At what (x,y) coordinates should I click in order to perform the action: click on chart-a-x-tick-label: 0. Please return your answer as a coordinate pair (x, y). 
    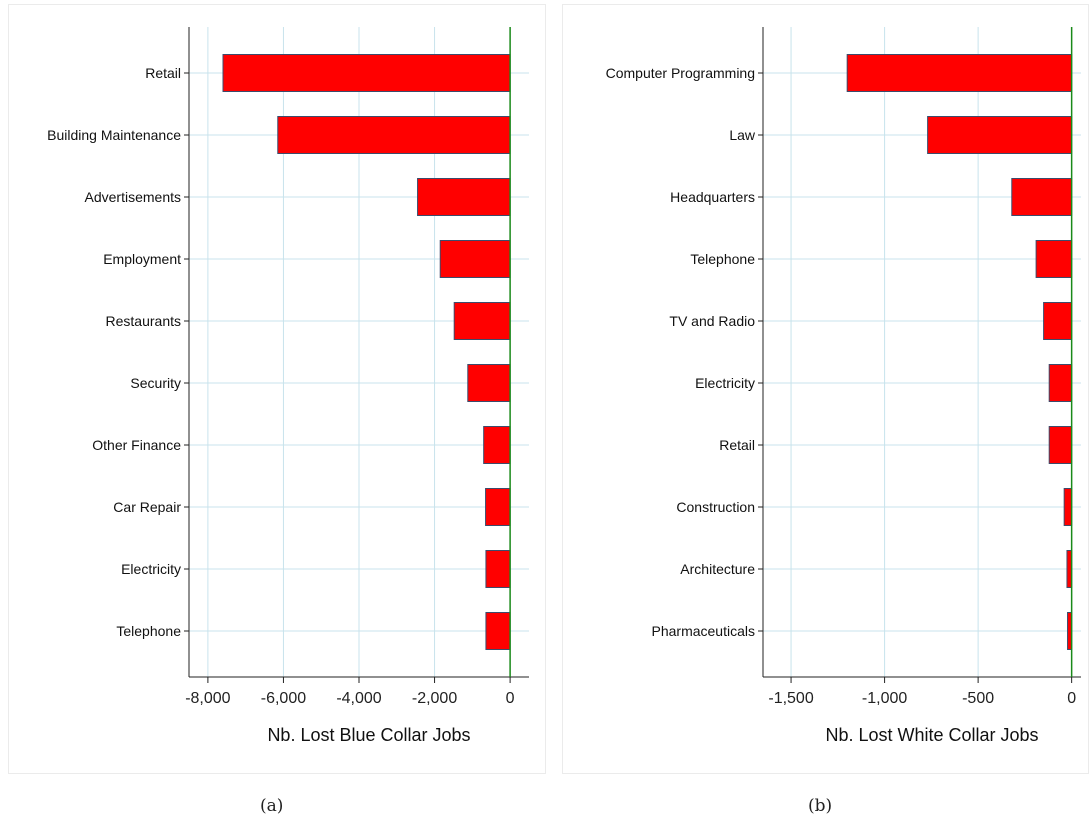
    Looking at the image, I should click on (510, 698).